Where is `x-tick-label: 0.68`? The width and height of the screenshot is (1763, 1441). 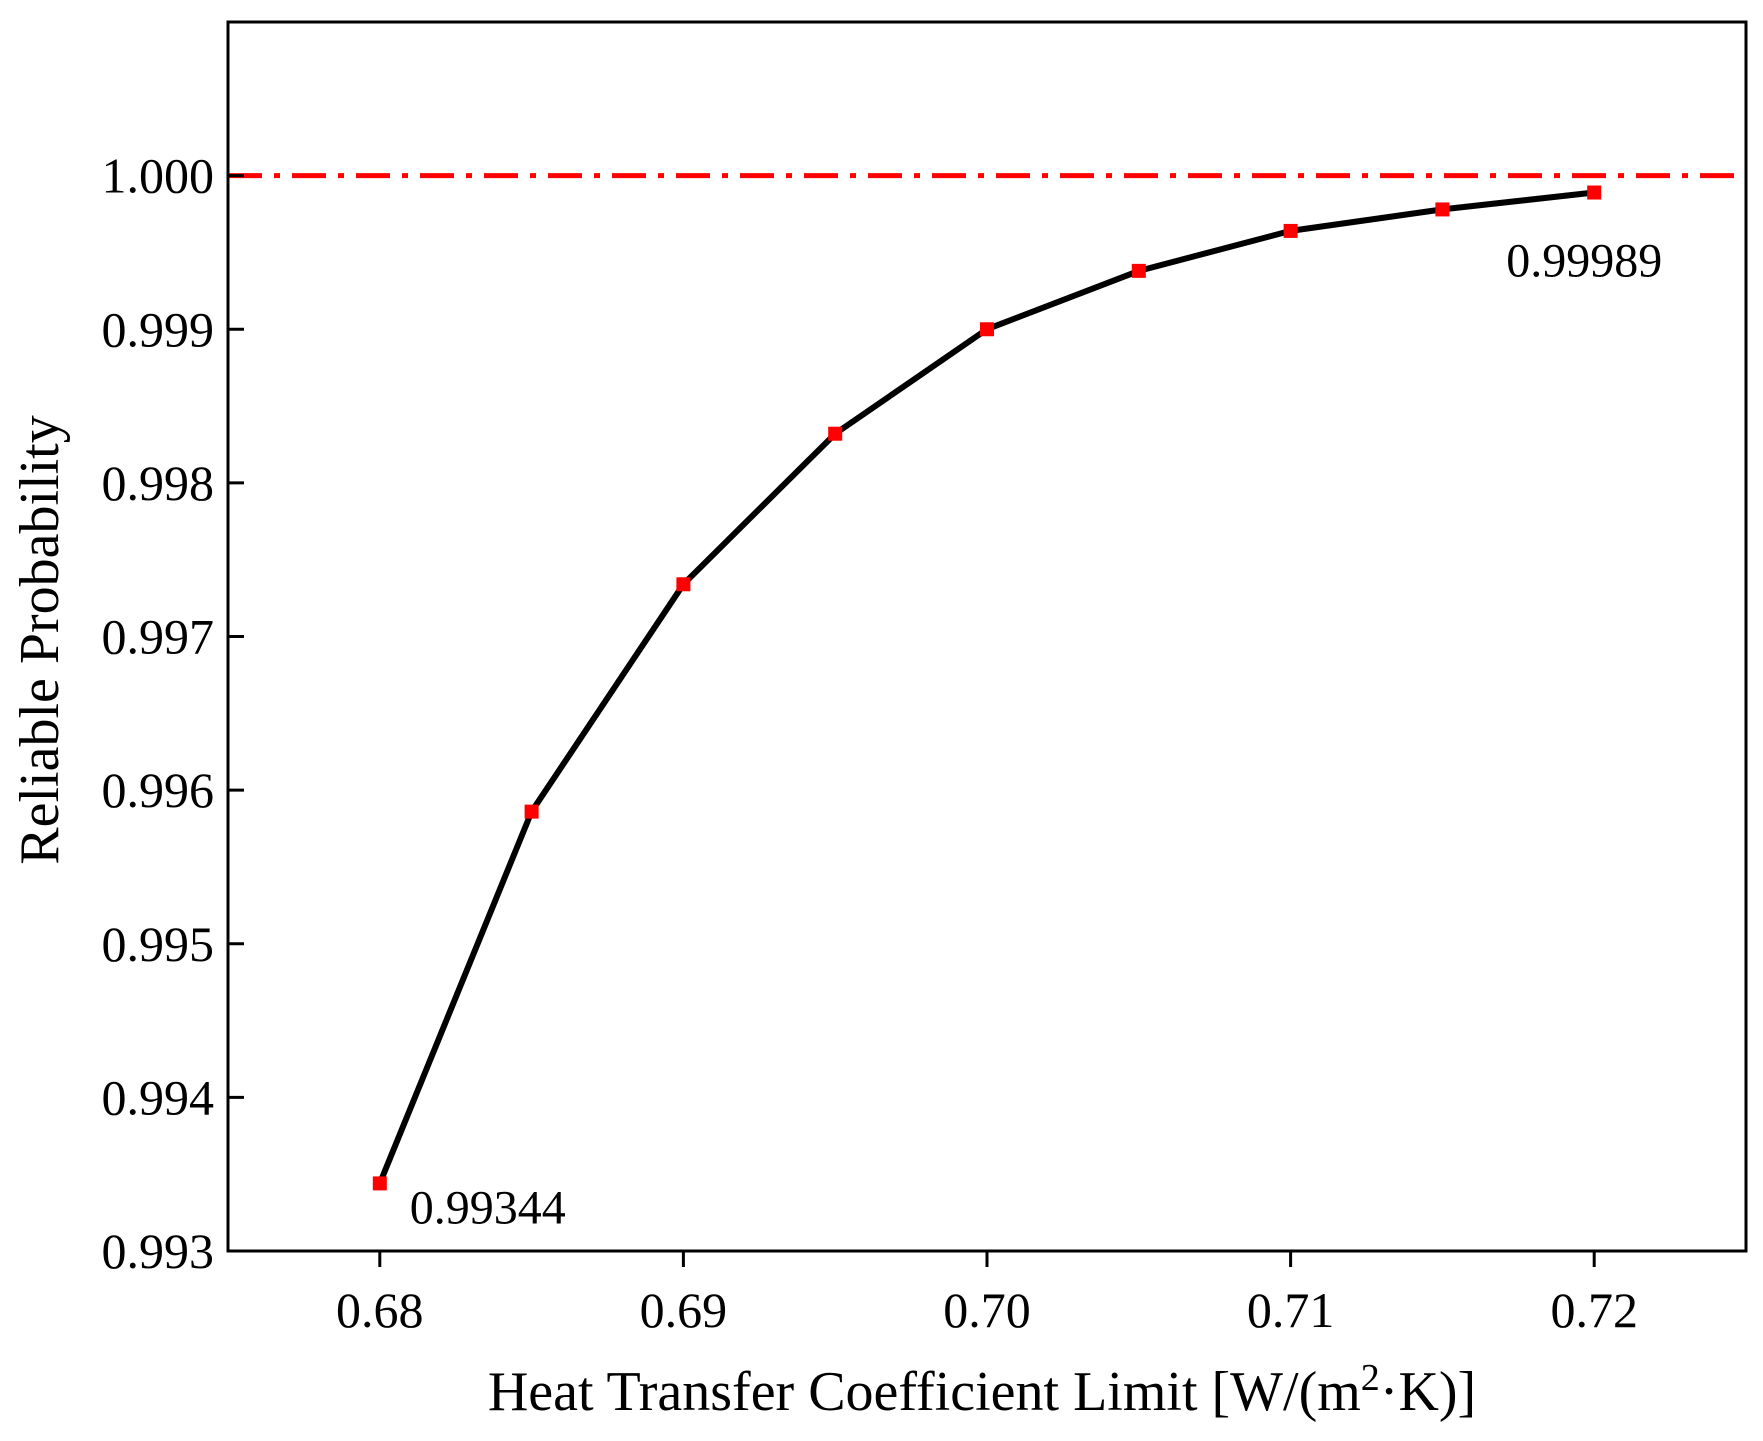 x-tick-label: 0.68 is located at coordinates (380, 1310).